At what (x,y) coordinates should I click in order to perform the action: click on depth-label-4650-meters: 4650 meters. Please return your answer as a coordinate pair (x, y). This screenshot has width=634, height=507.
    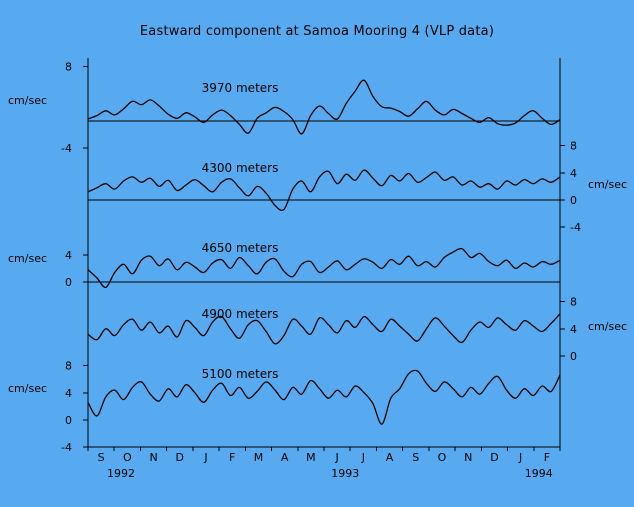
    Looking at the image, I should click on (240, 248).